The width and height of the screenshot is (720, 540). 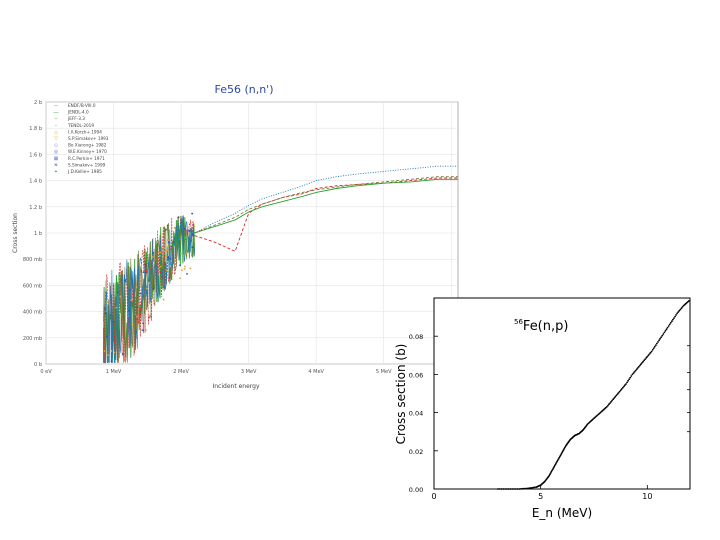 I want to click on legend-symbol: △, so click(x=56, y=132).